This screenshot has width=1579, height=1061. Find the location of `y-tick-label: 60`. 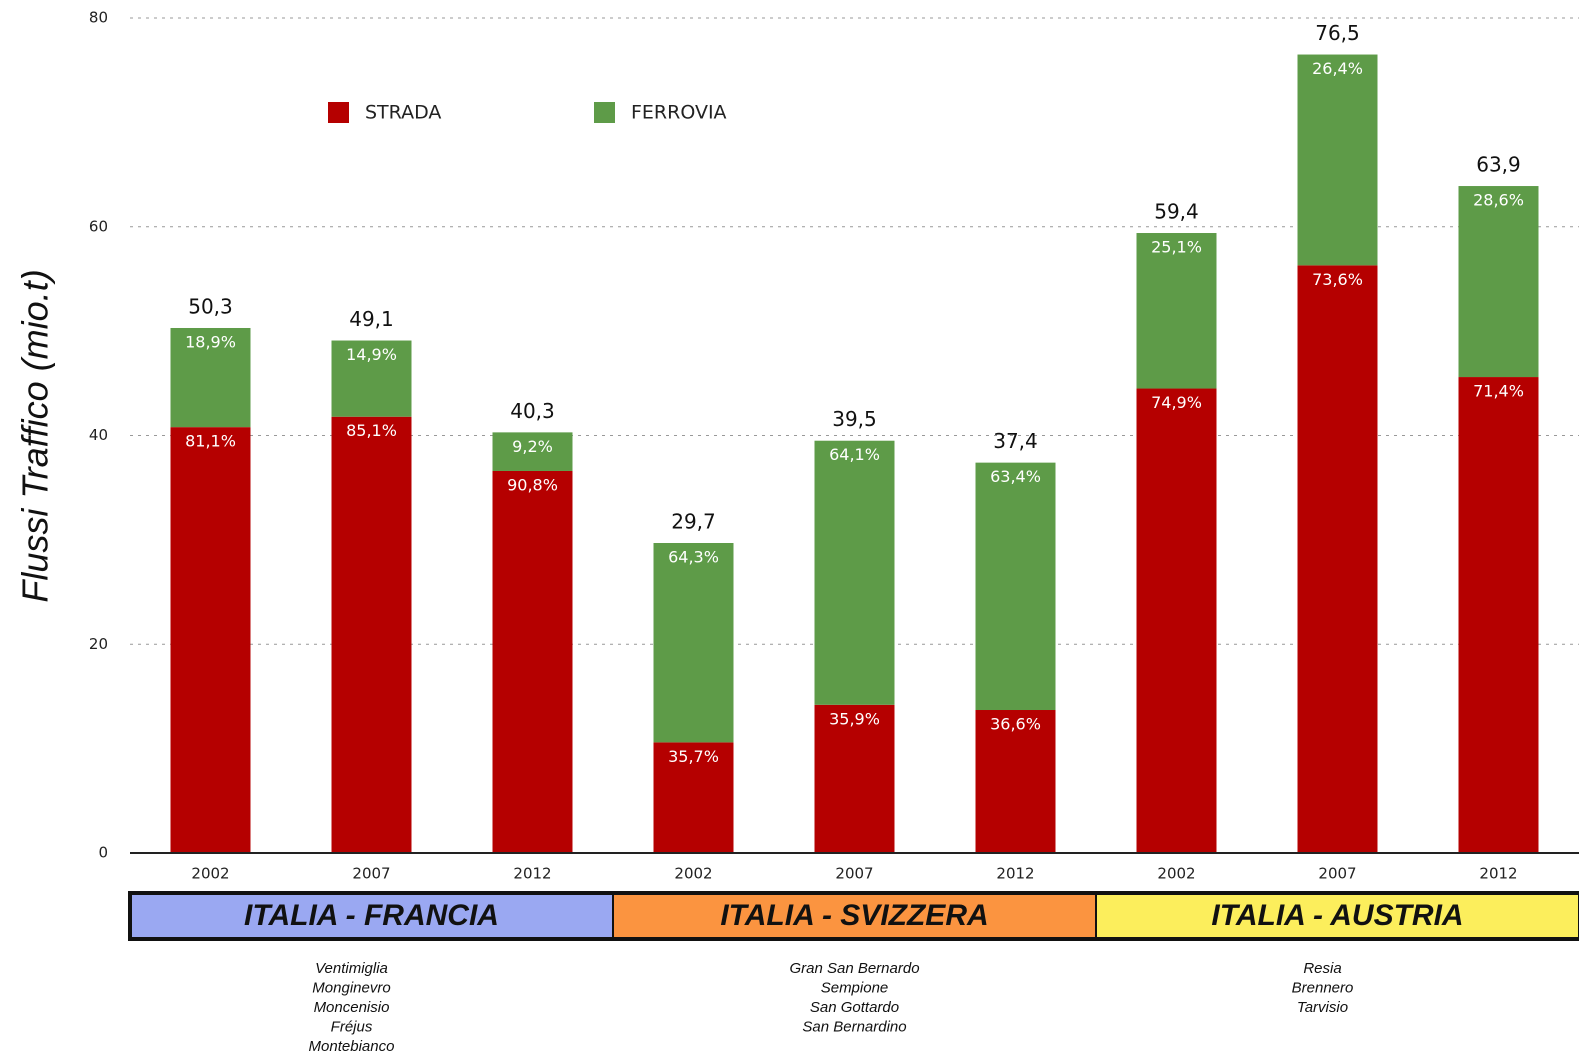

y-tick-label: 60 is located at coordinates (98, 226).